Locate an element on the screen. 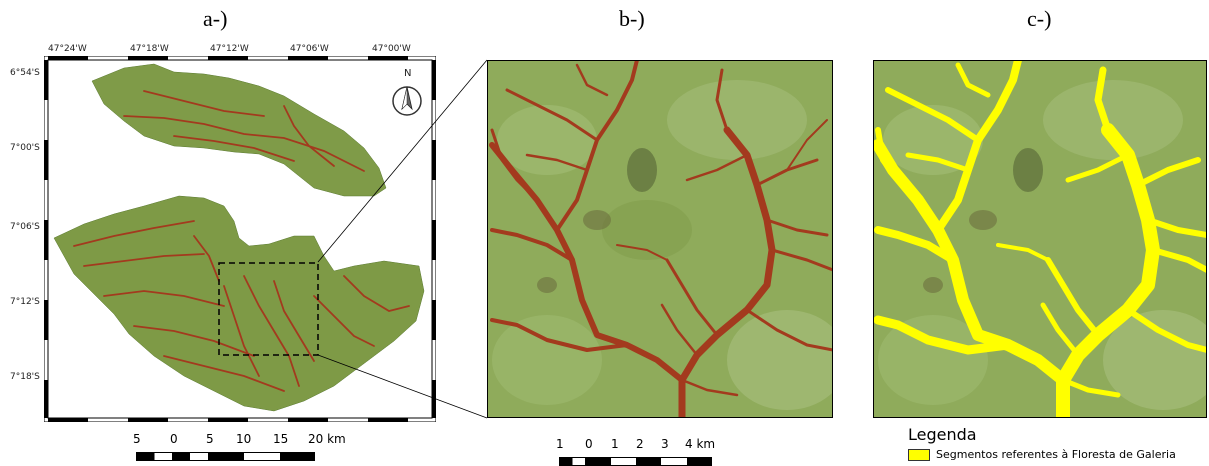 This screenshot has width=1209, height=466. scale-b-label-4: 2 is located at coordinates (640, 444).